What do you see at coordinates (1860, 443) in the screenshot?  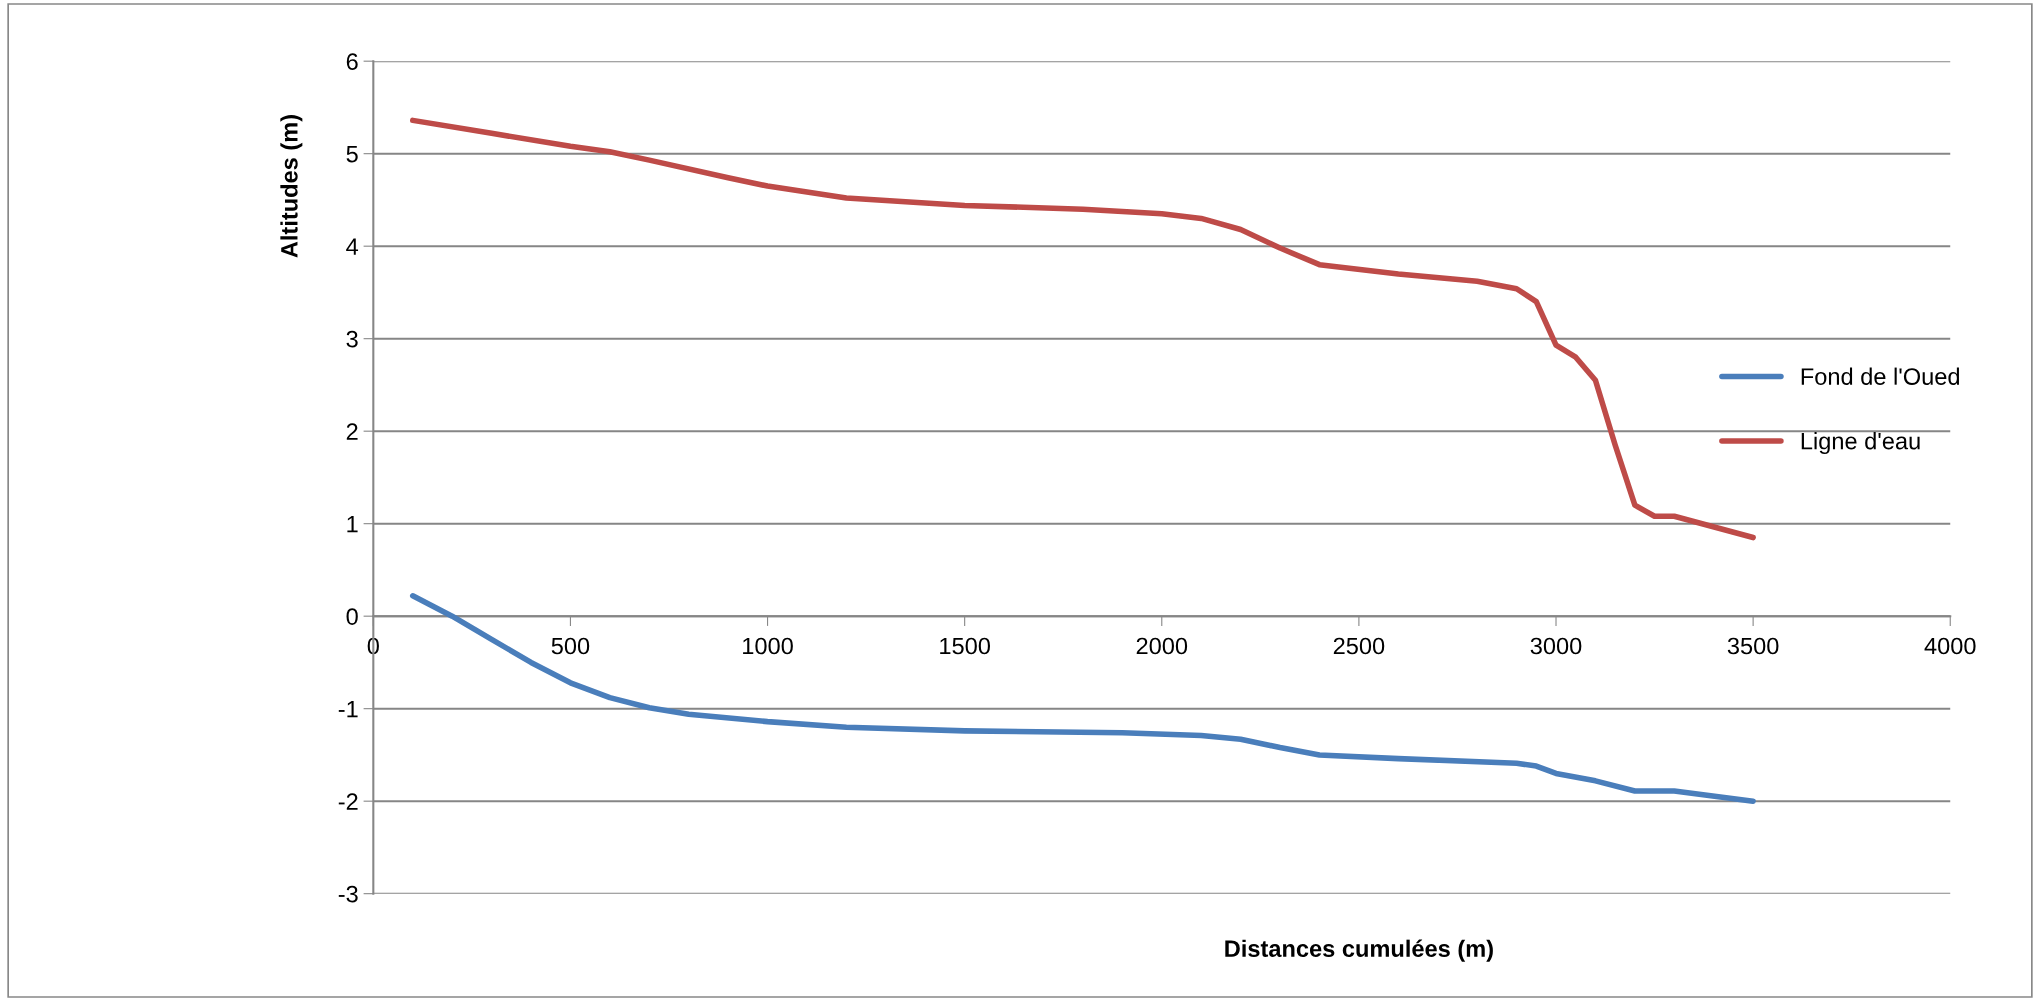 I see `legend-label: Ligne d'eau` at bounding box center [1860, 443].